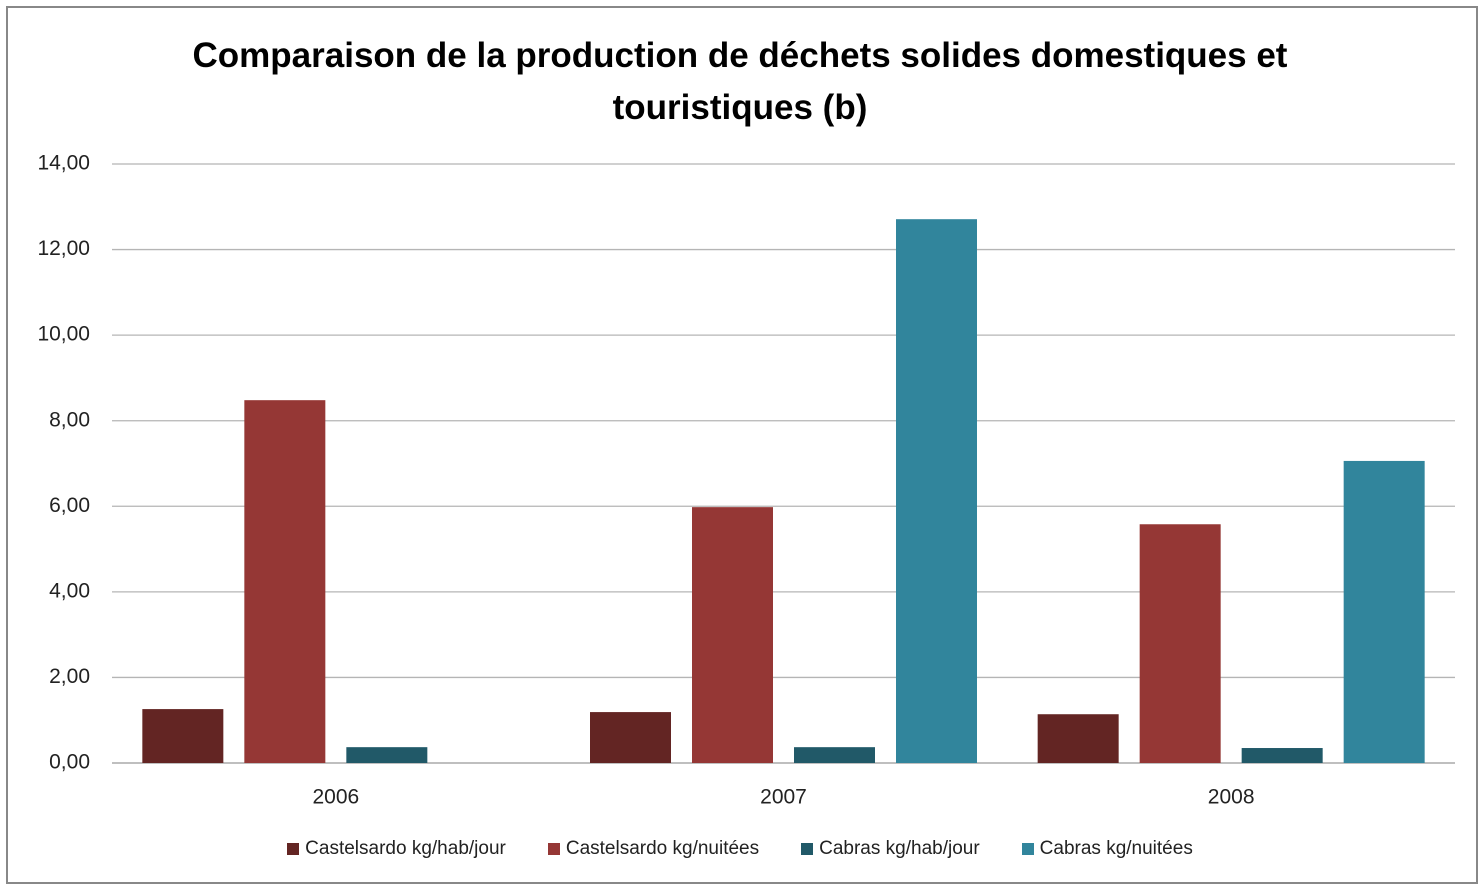 The image size is (1480, 886). I want to click on y-tick-label: 10,00, so click(63, 334).